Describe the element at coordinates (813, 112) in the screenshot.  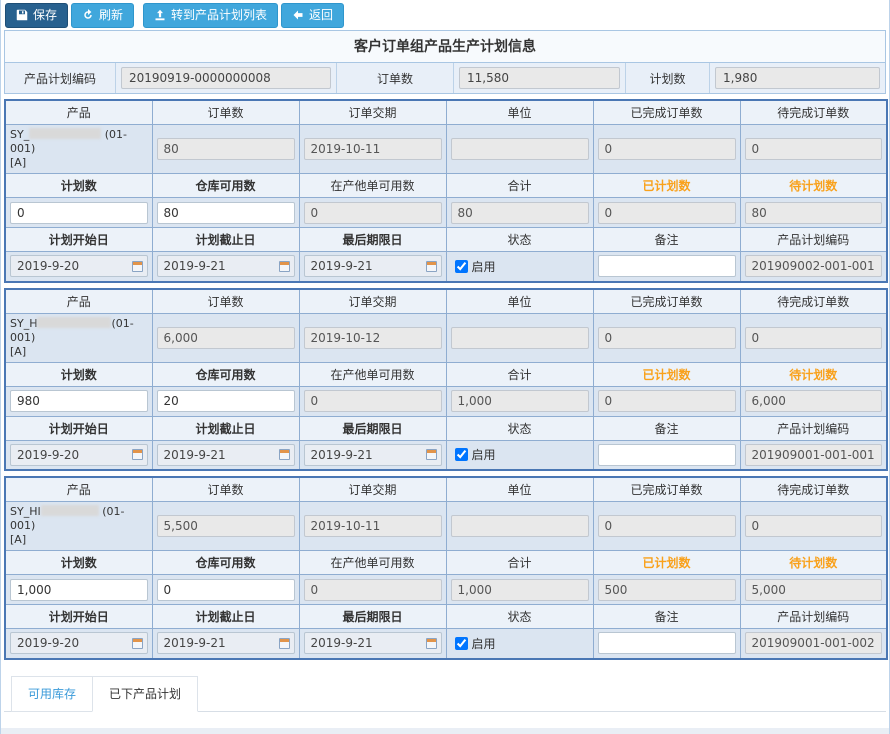
I see `col-header-pending: 待完成订单数` at that location.